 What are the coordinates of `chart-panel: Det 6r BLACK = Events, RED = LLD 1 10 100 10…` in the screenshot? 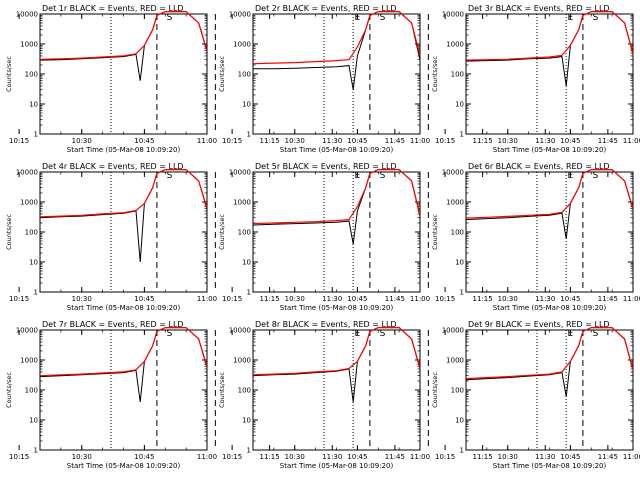 It's located at (535, 237).